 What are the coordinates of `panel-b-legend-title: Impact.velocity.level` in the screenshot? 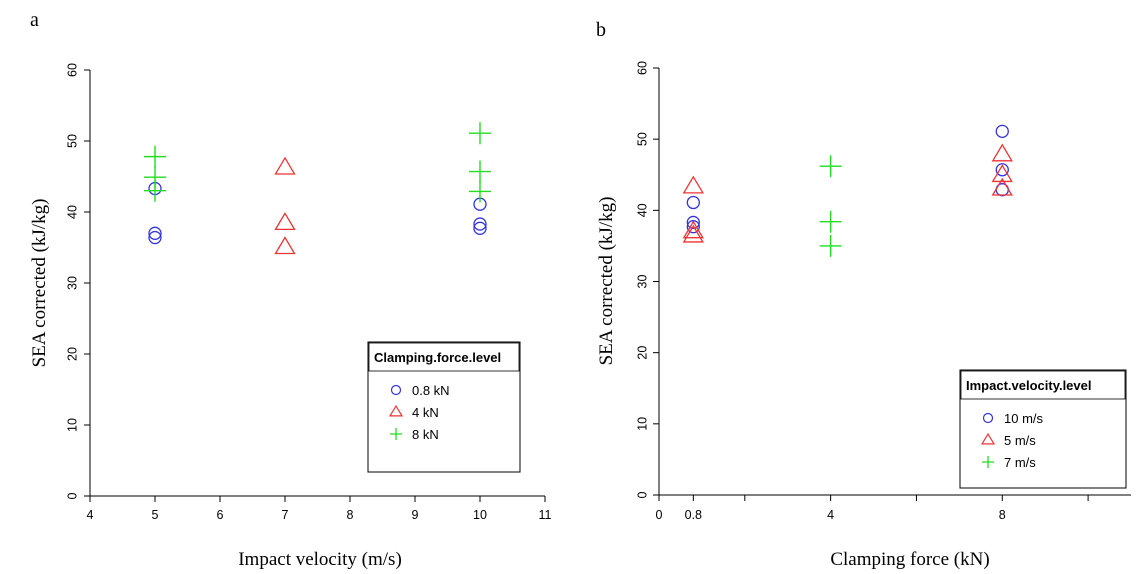 It's located at (1029, 385).